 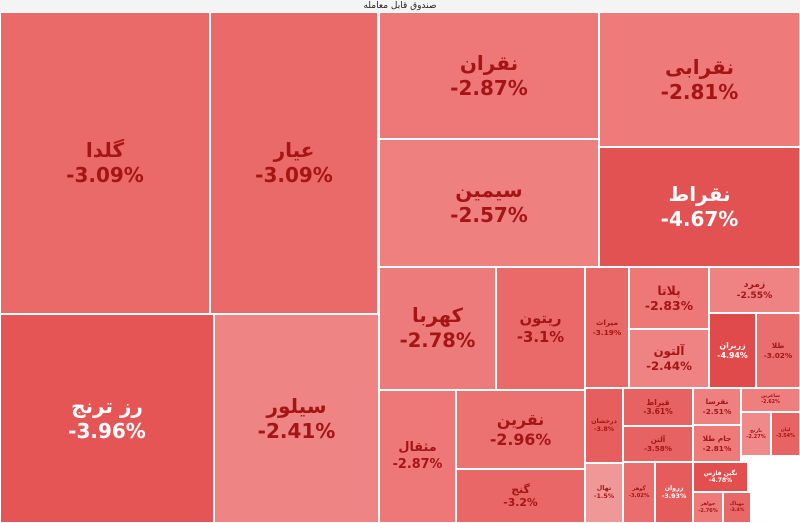 What do you see at coordinates (639, 488) in the screenshot?
I see `tile-name: گوهر` at bounding box center [639, 488].